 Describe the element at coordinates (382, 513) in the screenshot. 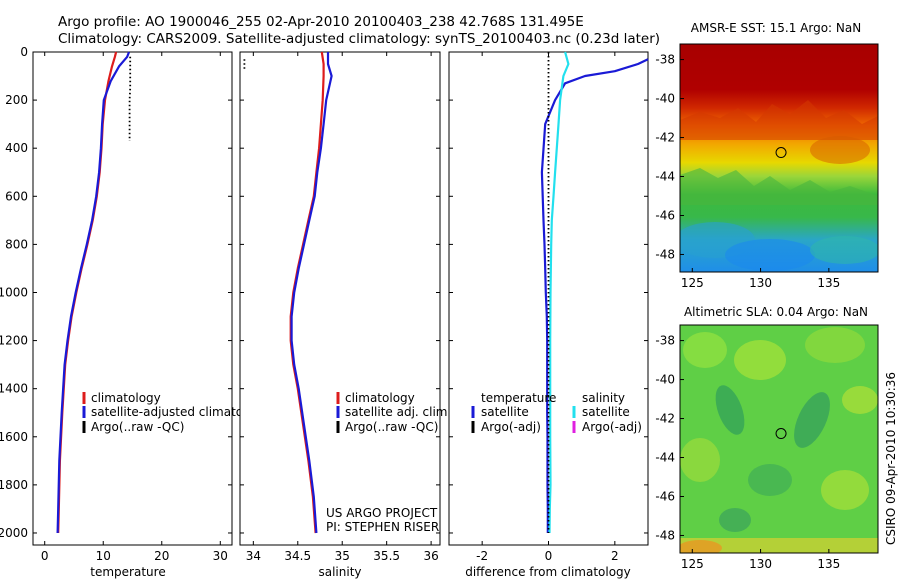

I see `project-credit: US ARGO PROJECT` at that location.